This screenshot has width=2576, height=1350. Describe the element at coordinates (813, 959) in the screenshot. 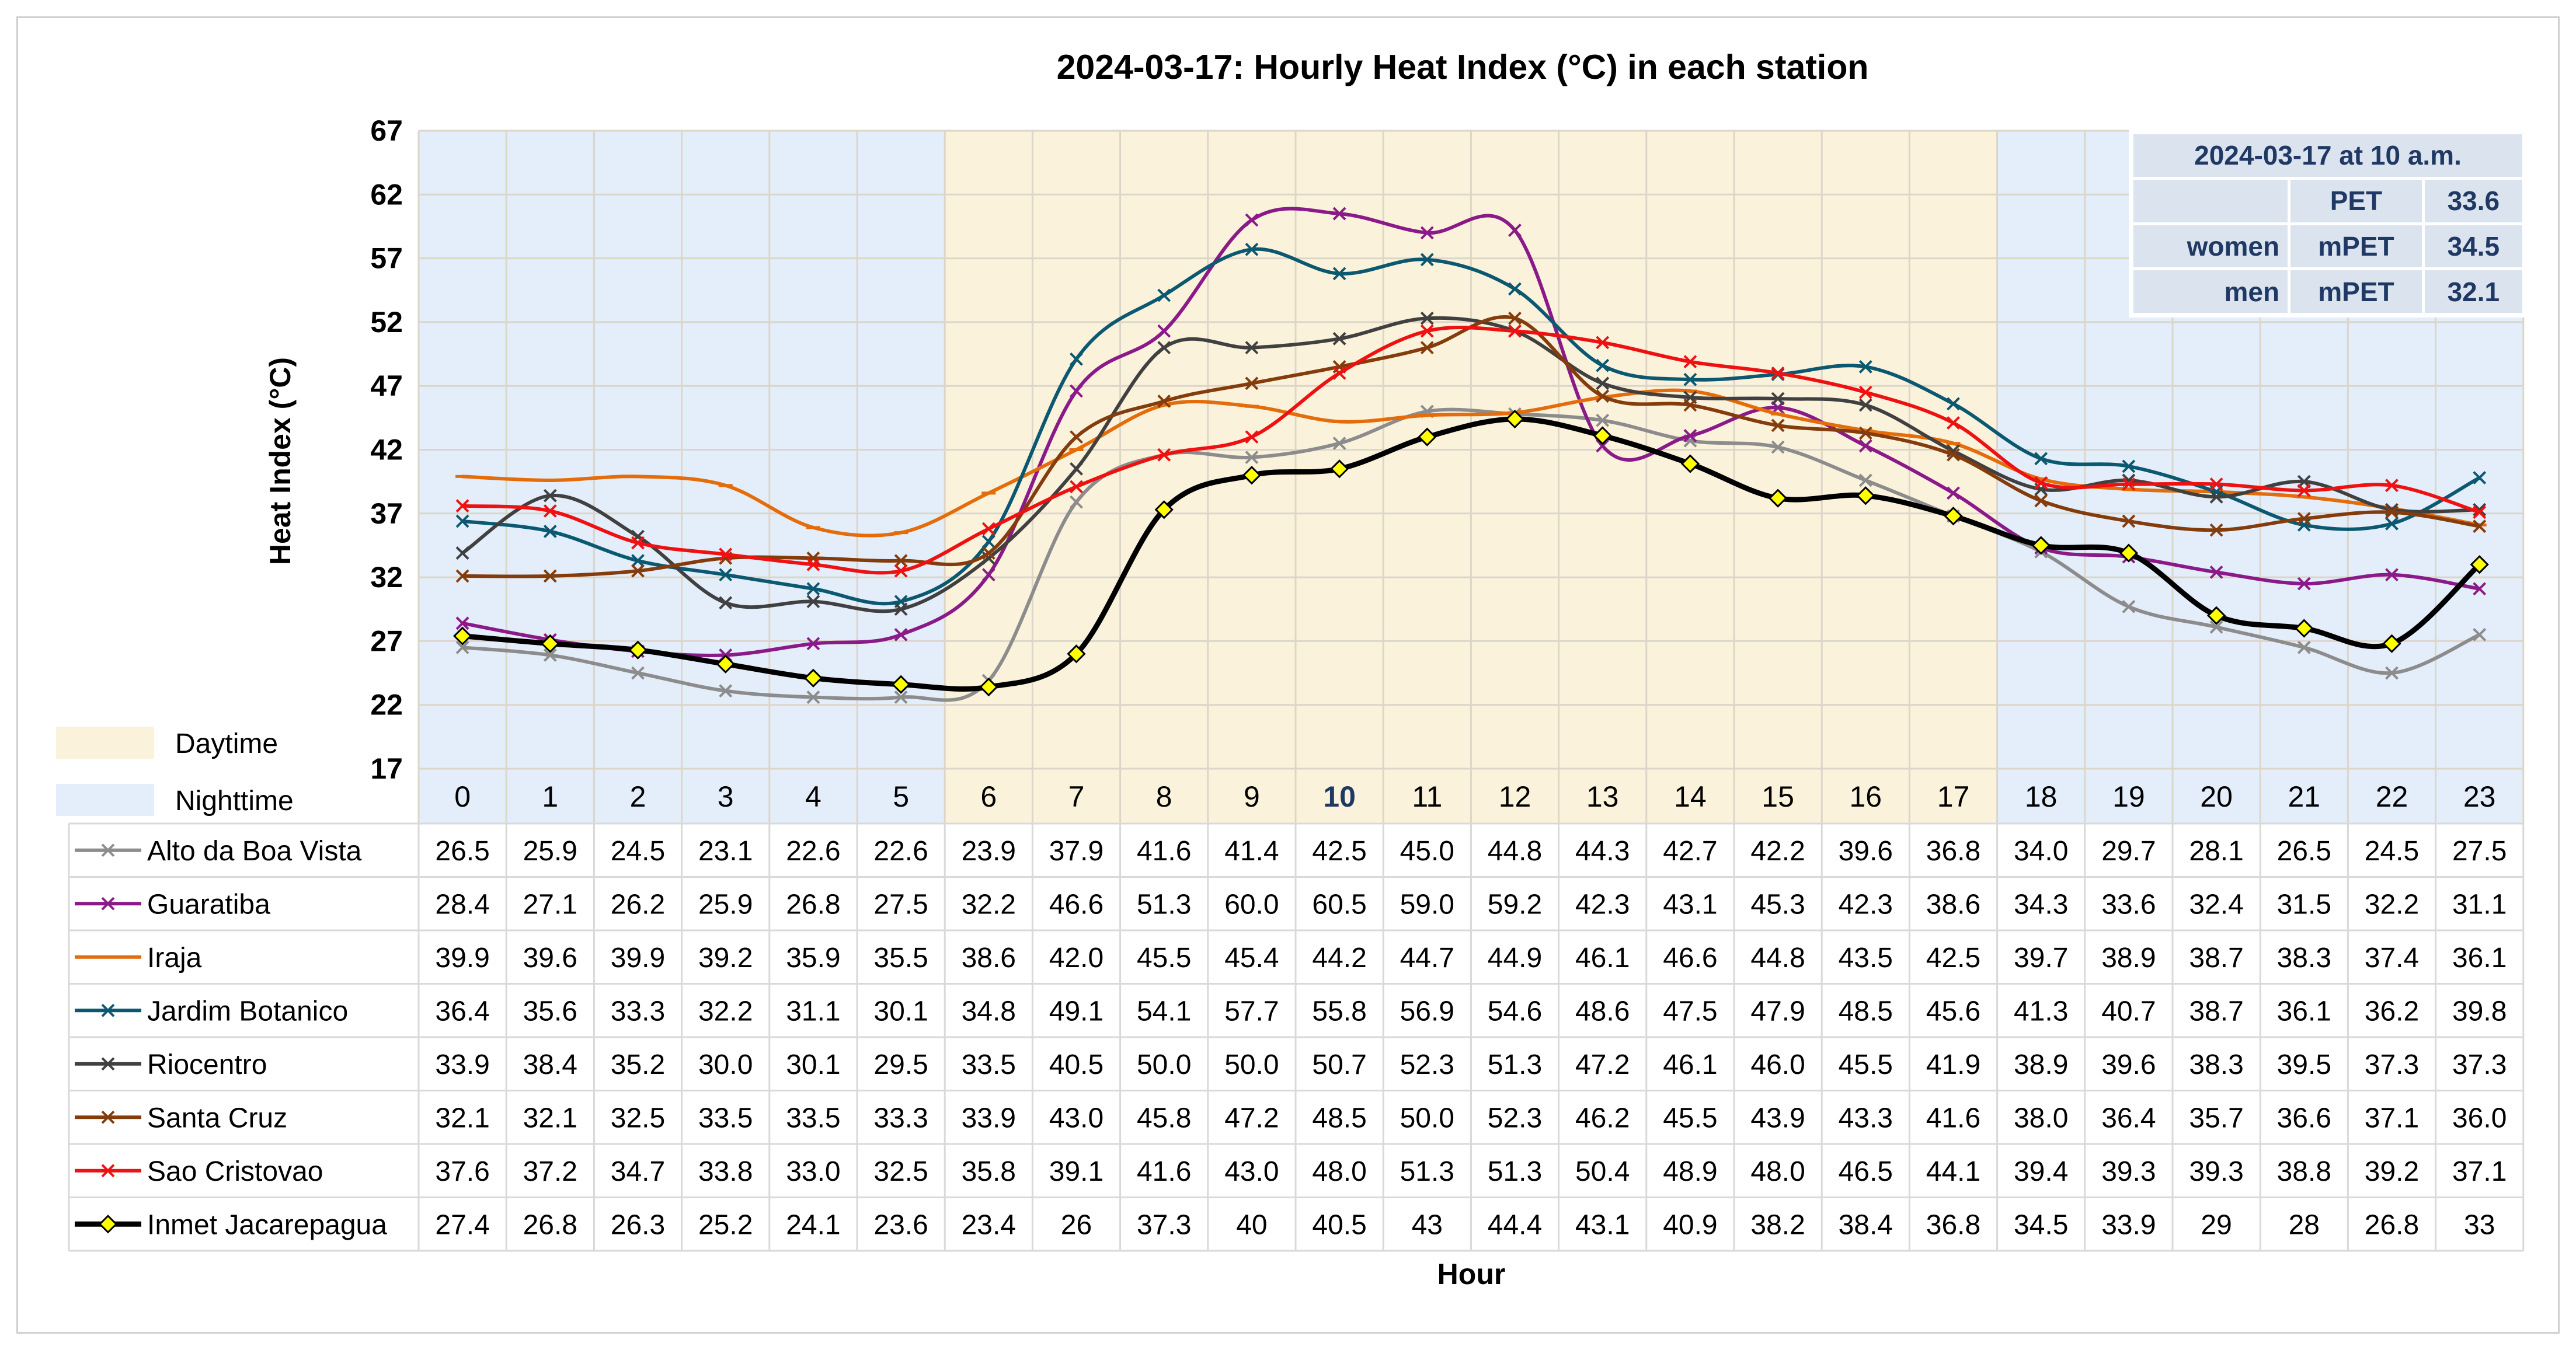

I see `data-label: 35.9` at that location.